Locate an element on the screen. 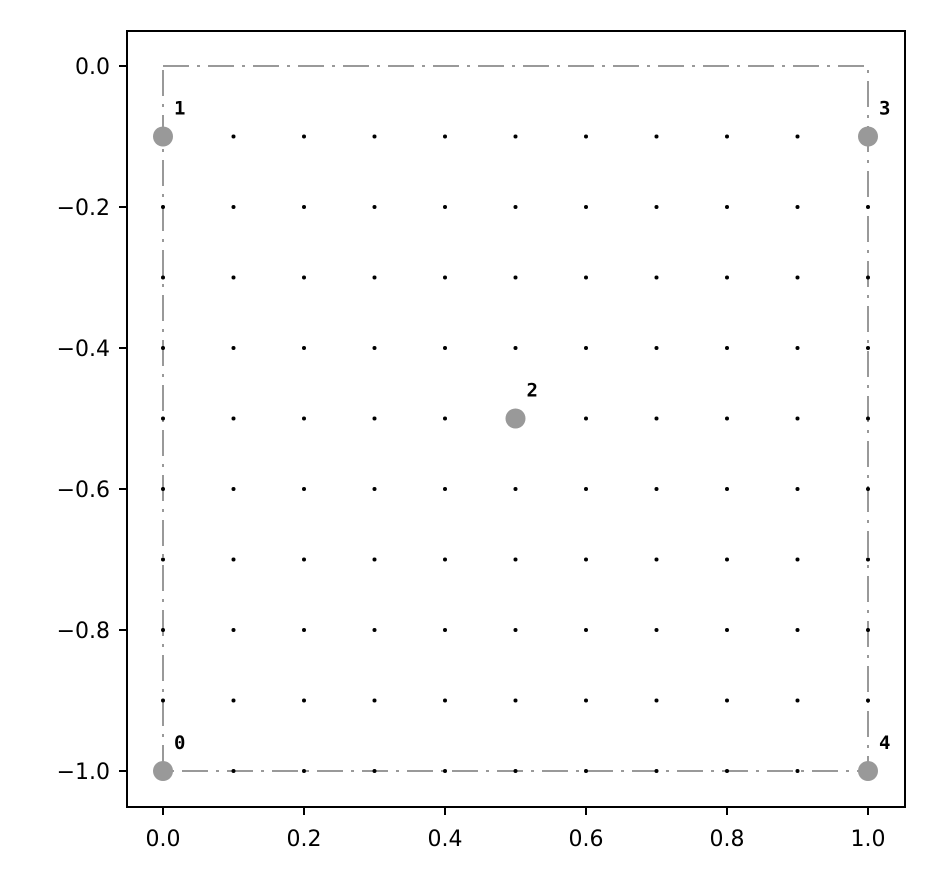  y-tick-label: −0.4 is located at coordinates (83, 349).